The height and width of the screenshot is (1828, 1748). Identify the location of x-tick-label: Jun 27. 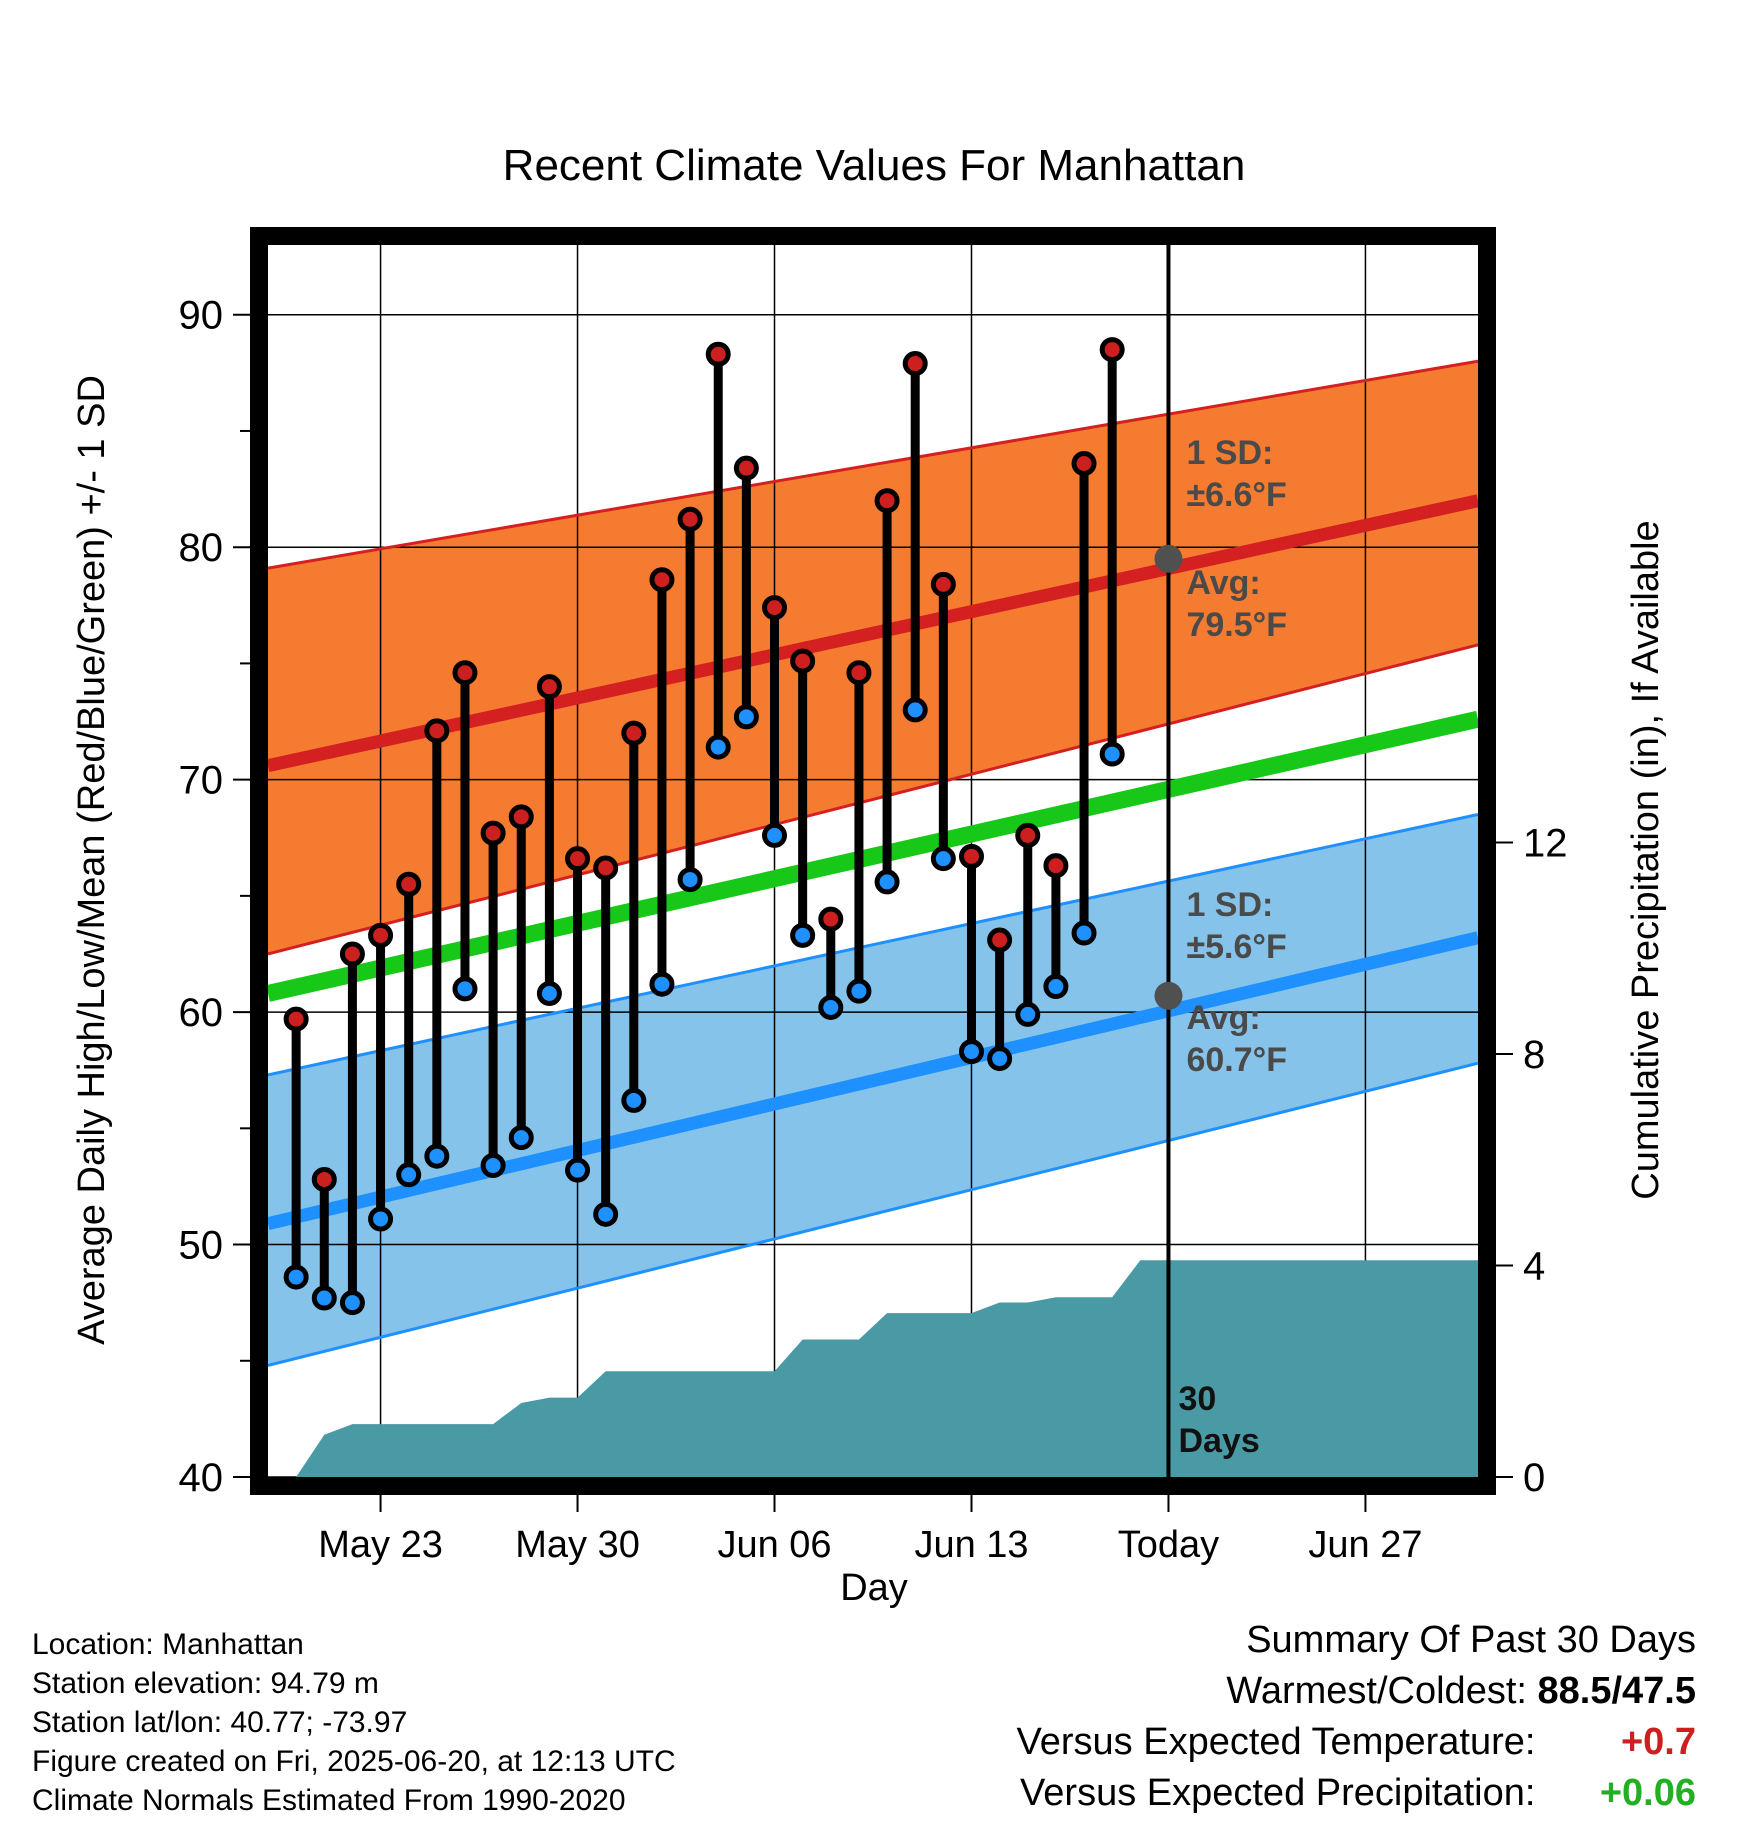
(1365, 1545).